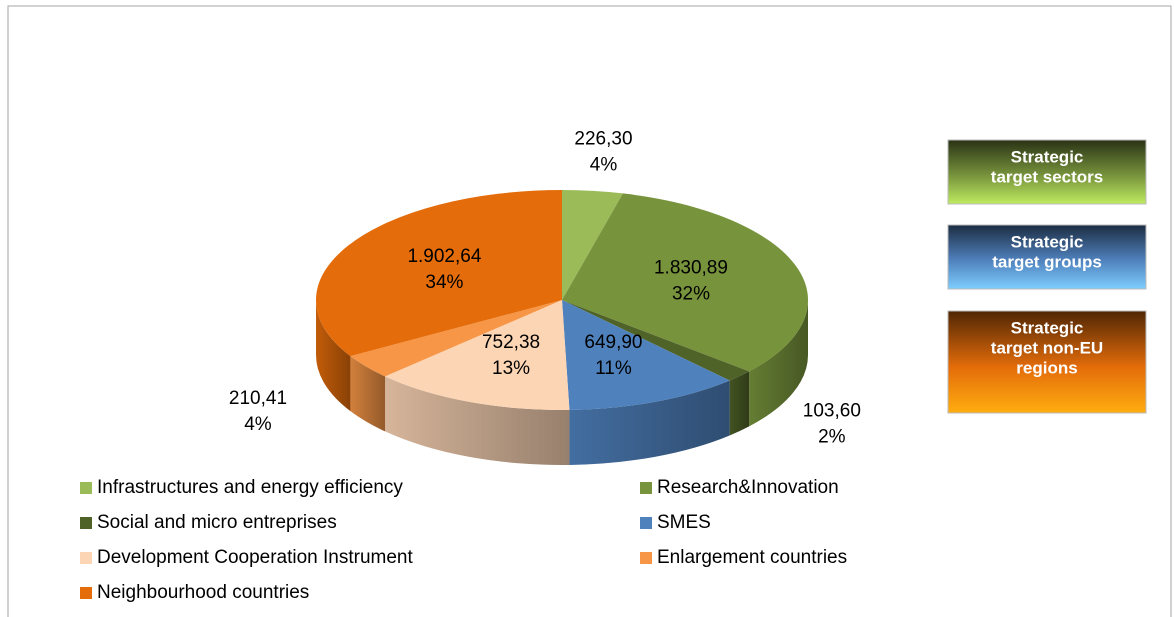  Describe the element at coordinates (691, 268) in the screenshot. I see `value-label: 1.830,89` at that location.